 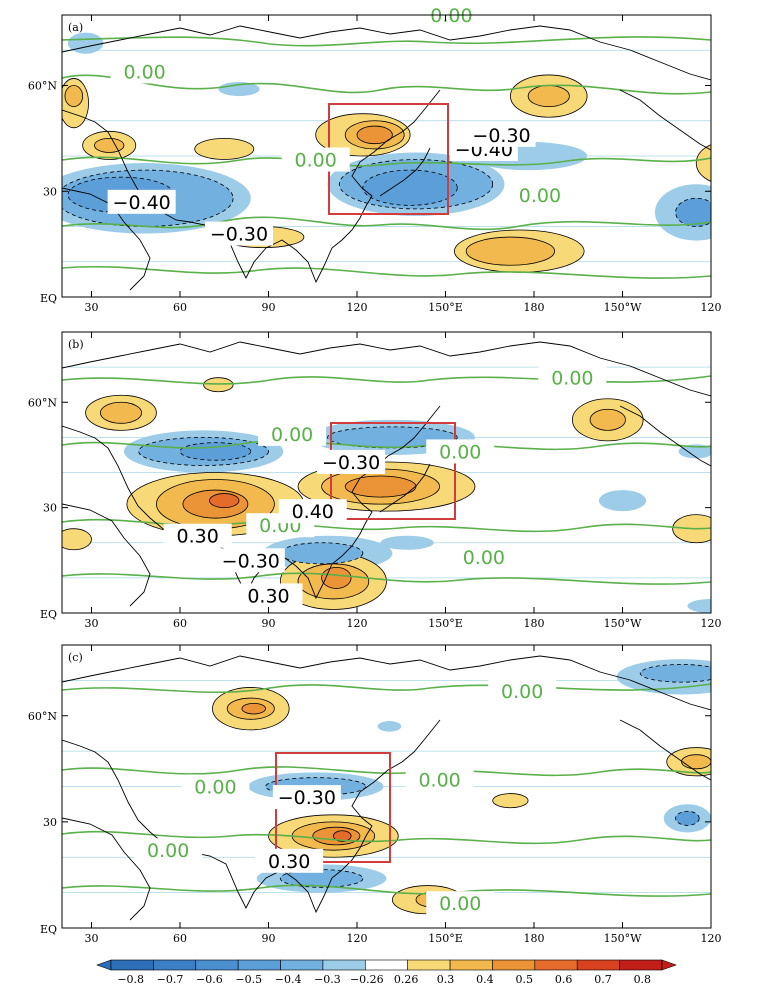 What do you see at coordinates (130, 979) in the screenshot?
I see `colorbar-tick-label: −0.8` at bounding box center [130, 979].